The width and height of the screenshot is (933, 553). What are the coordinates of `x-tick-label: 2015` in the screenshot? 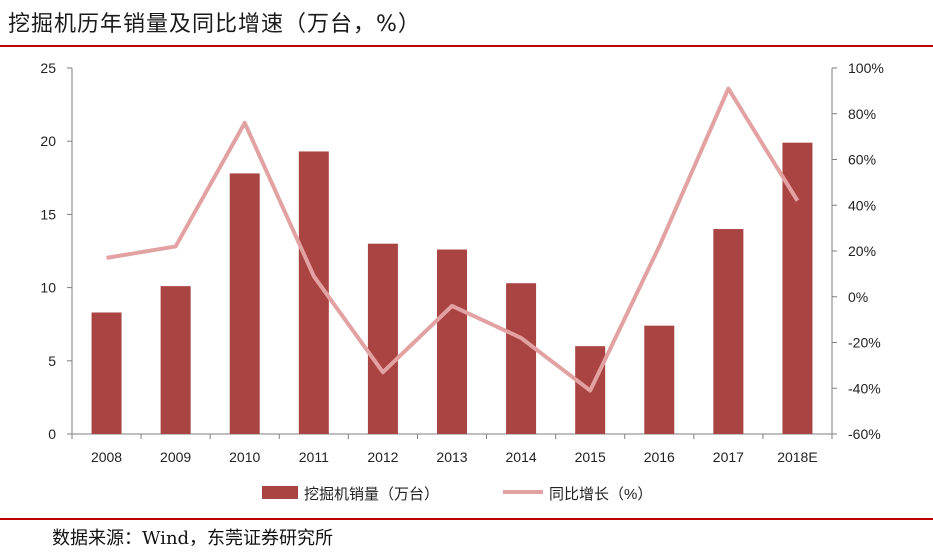 It's located at (590, 457).